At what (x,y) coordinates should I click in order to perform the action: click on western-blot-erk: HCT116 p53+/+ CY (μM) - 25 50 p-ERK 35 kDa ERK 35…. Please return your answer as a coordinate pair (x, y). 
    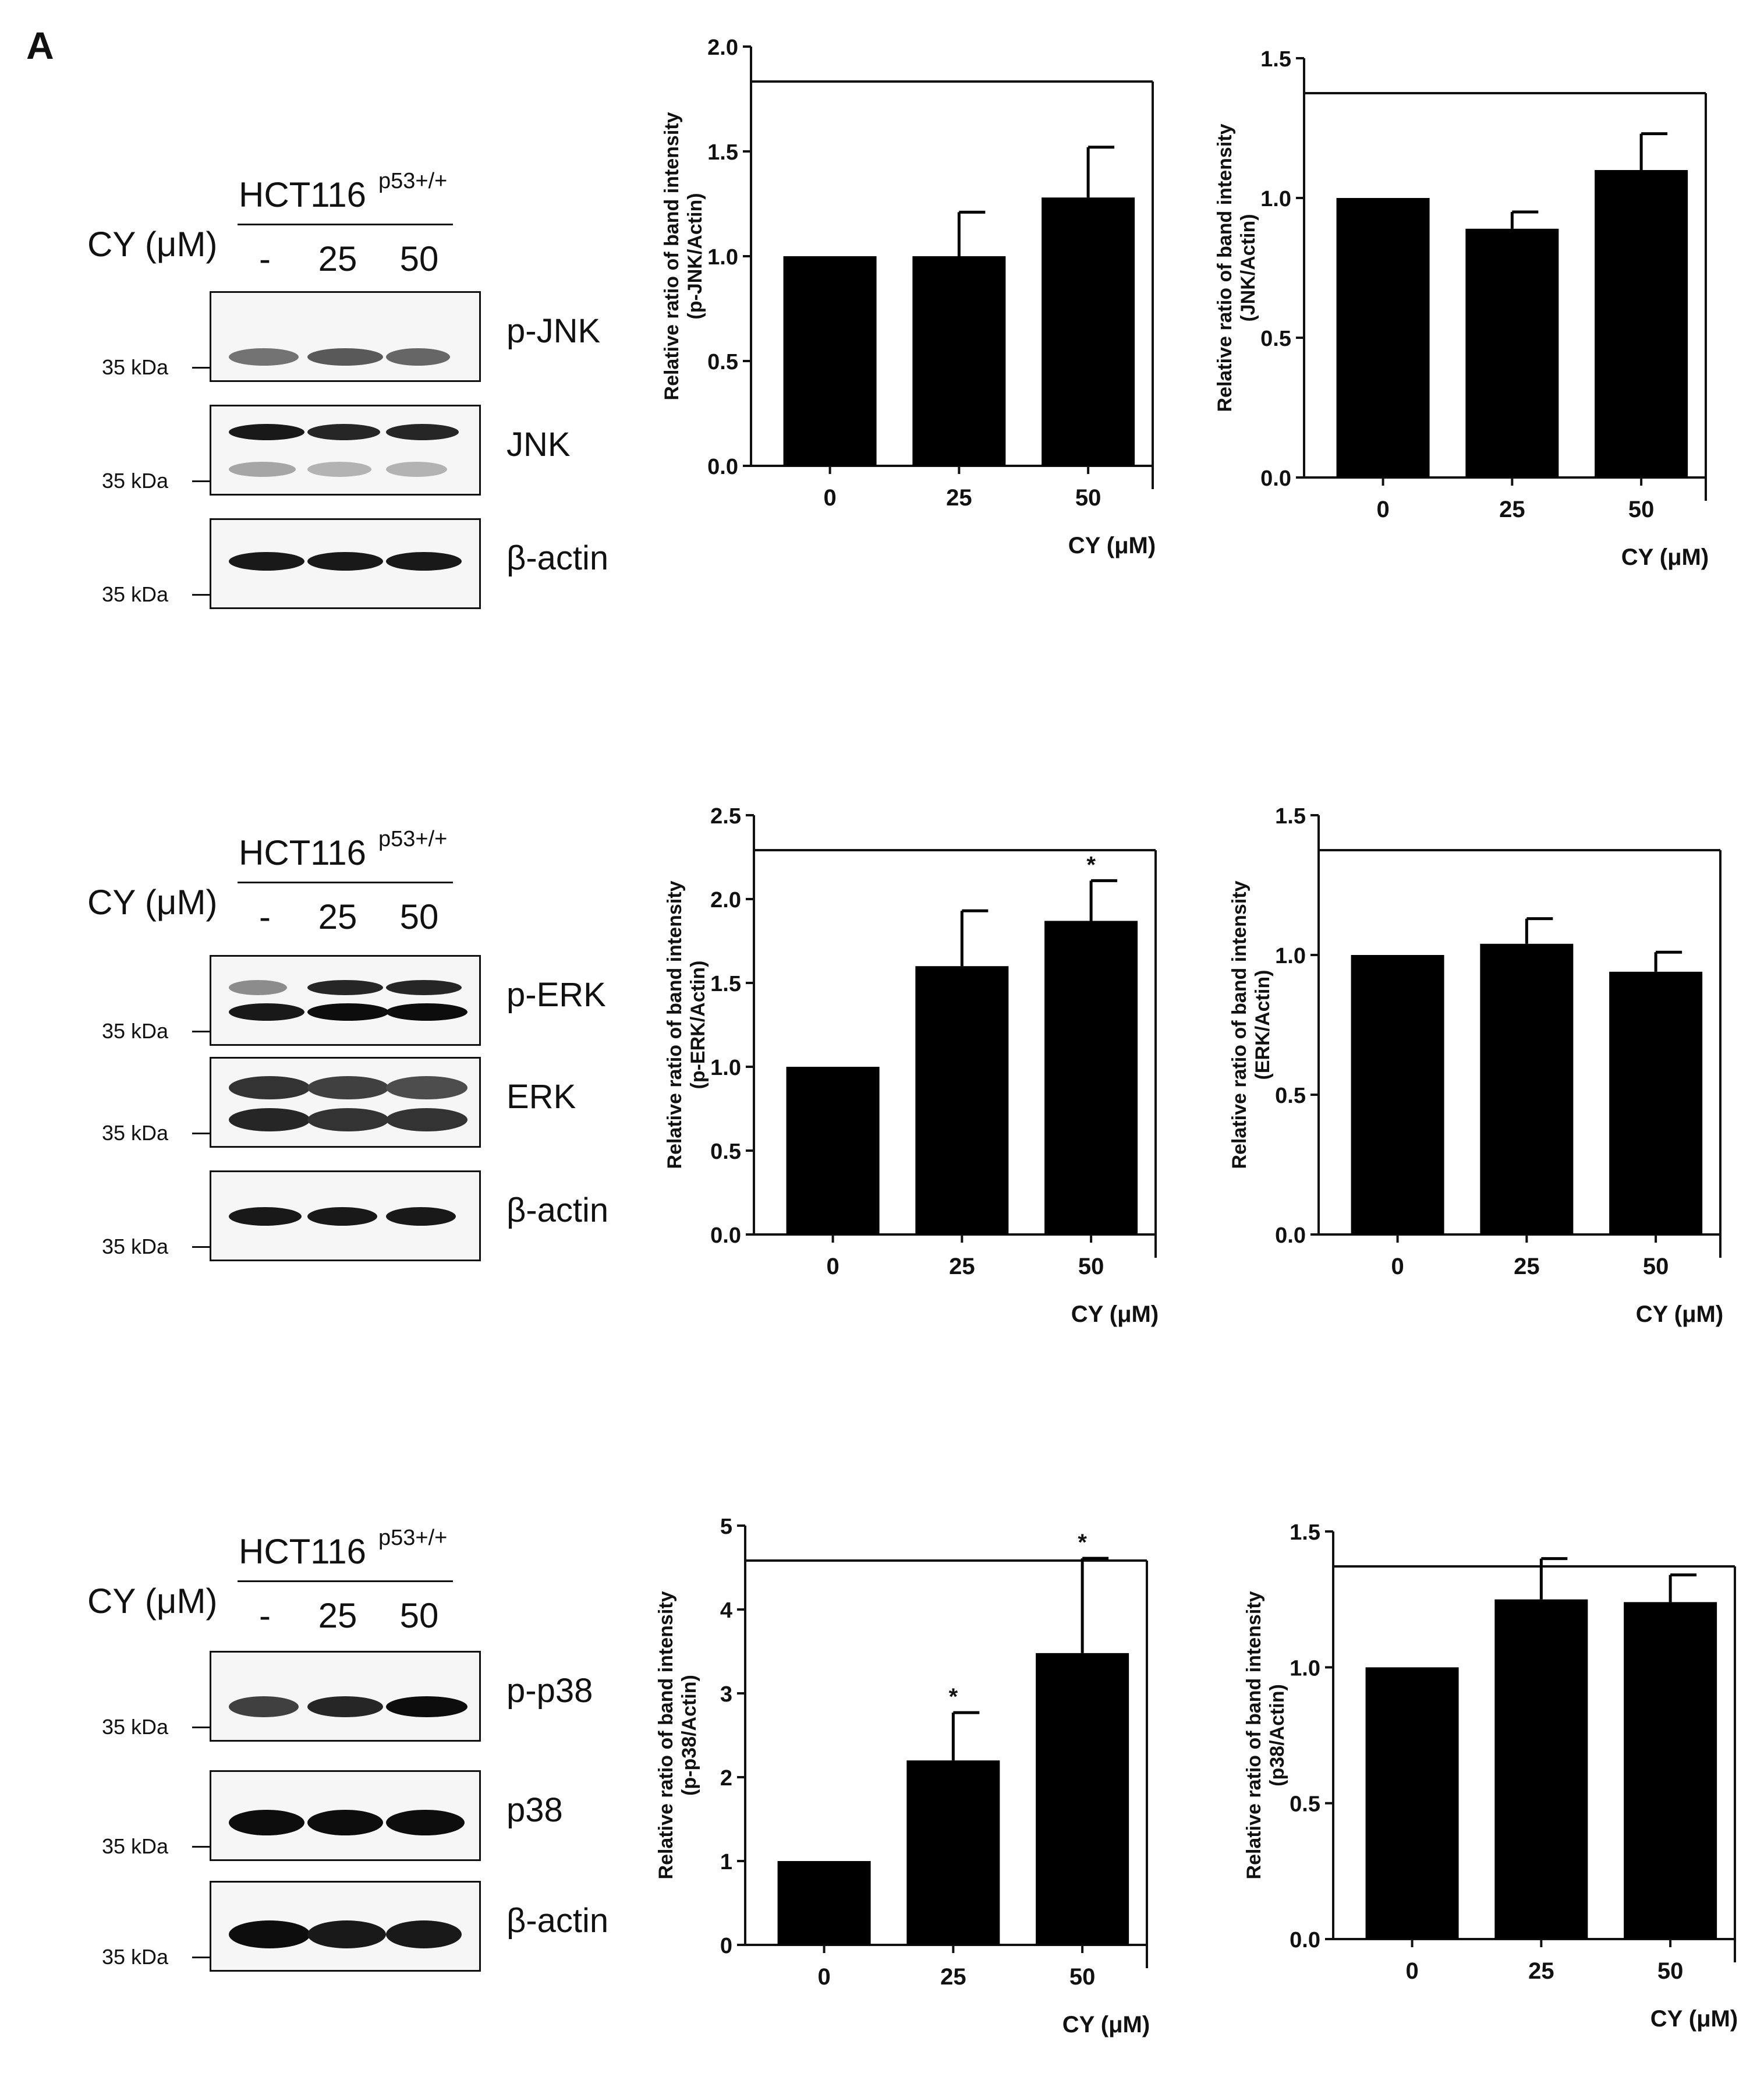
    Looking at the image, I should click on (320, 1086).